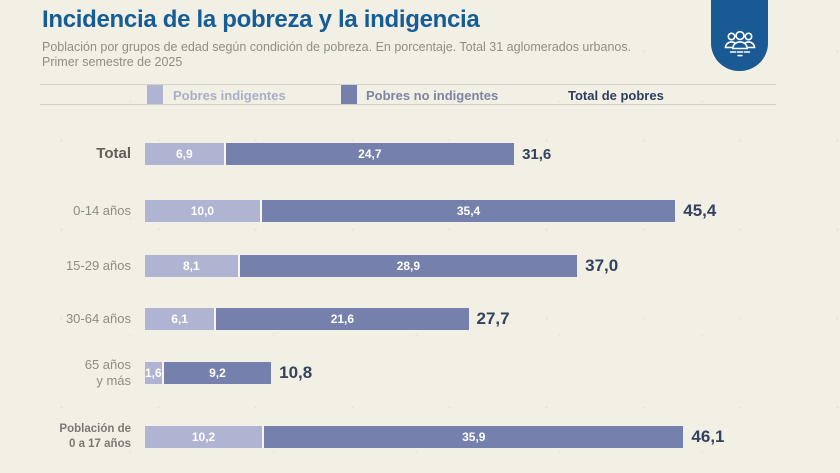 The image size is (840, 473). I want to click on chart-row-total: Total 6,9 24,7 31,6, so click(420, 154).